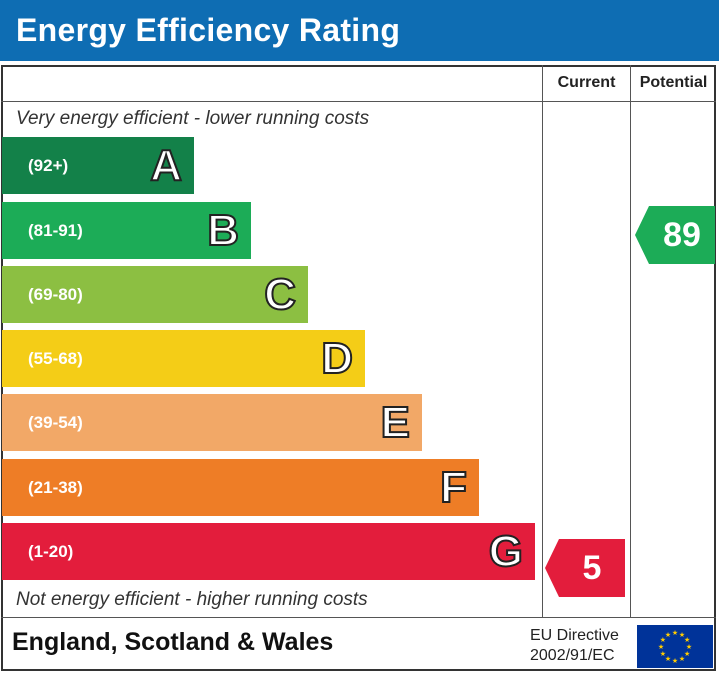 This screenshot has width=719, height=675. Describe the element at coordinates (586, 82) in the screenshot. I see `current-column-header: Current` at that location.